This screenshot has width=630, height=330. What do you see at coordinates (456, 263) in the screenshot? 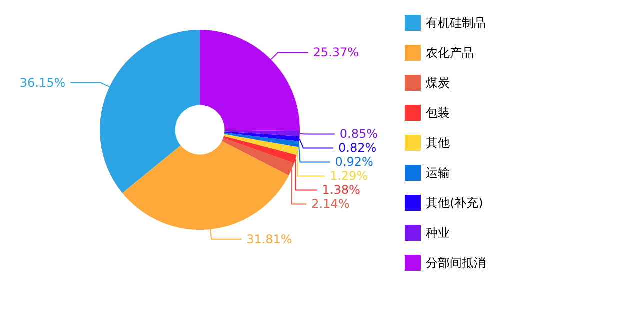
I see `legend-label: 分部间抵消` at bounding box center [456, 263].